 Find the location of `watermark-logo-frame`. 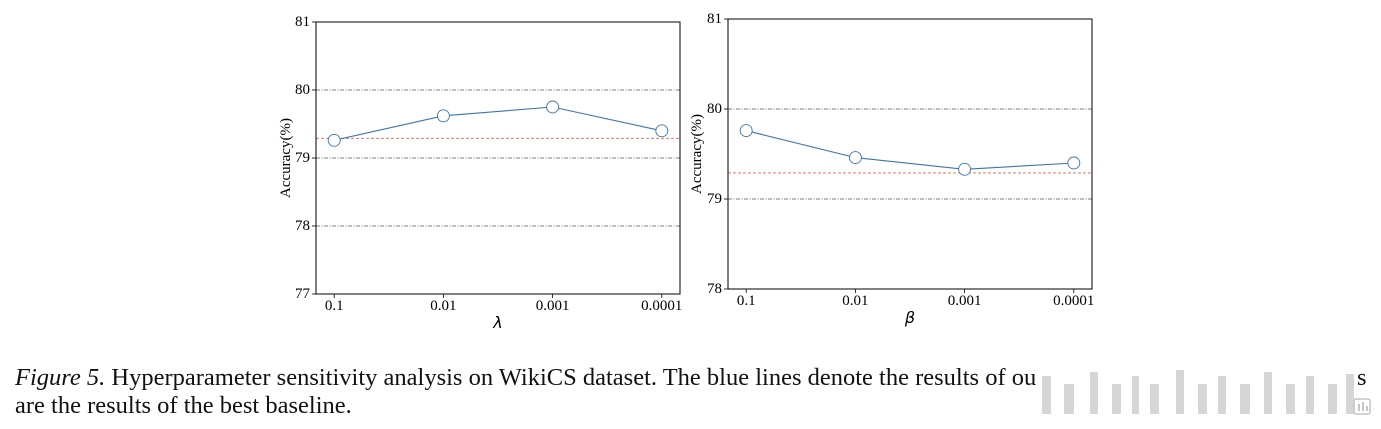

watermark-logo-frame is located at coordinates (1362, 406).